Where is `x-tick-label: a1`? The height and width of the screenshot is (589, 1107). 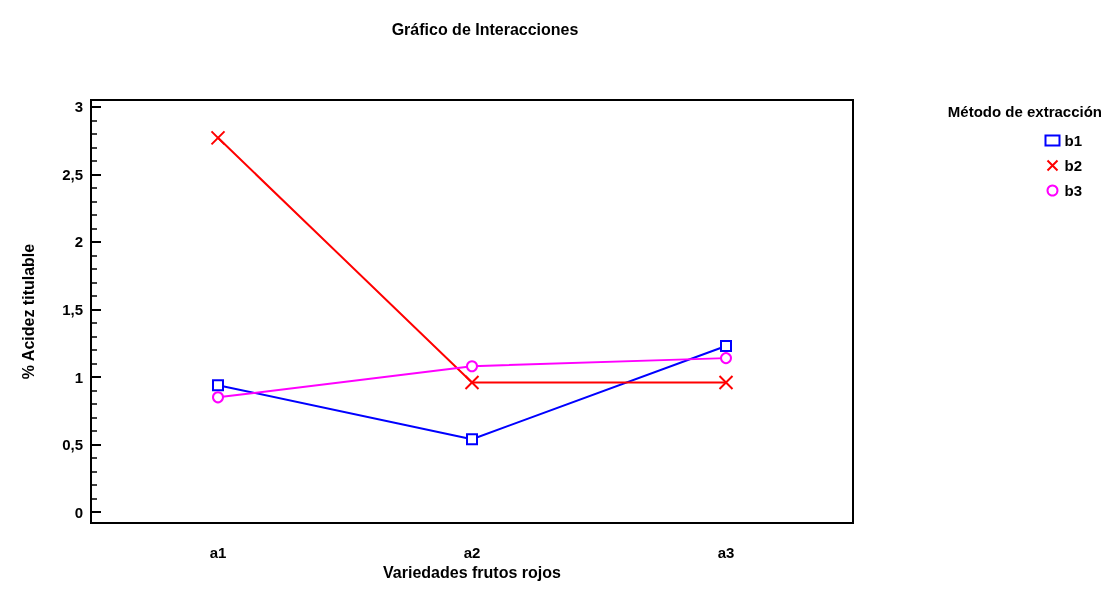
x-tick-label: a1 is located at coordinates (218, 552).